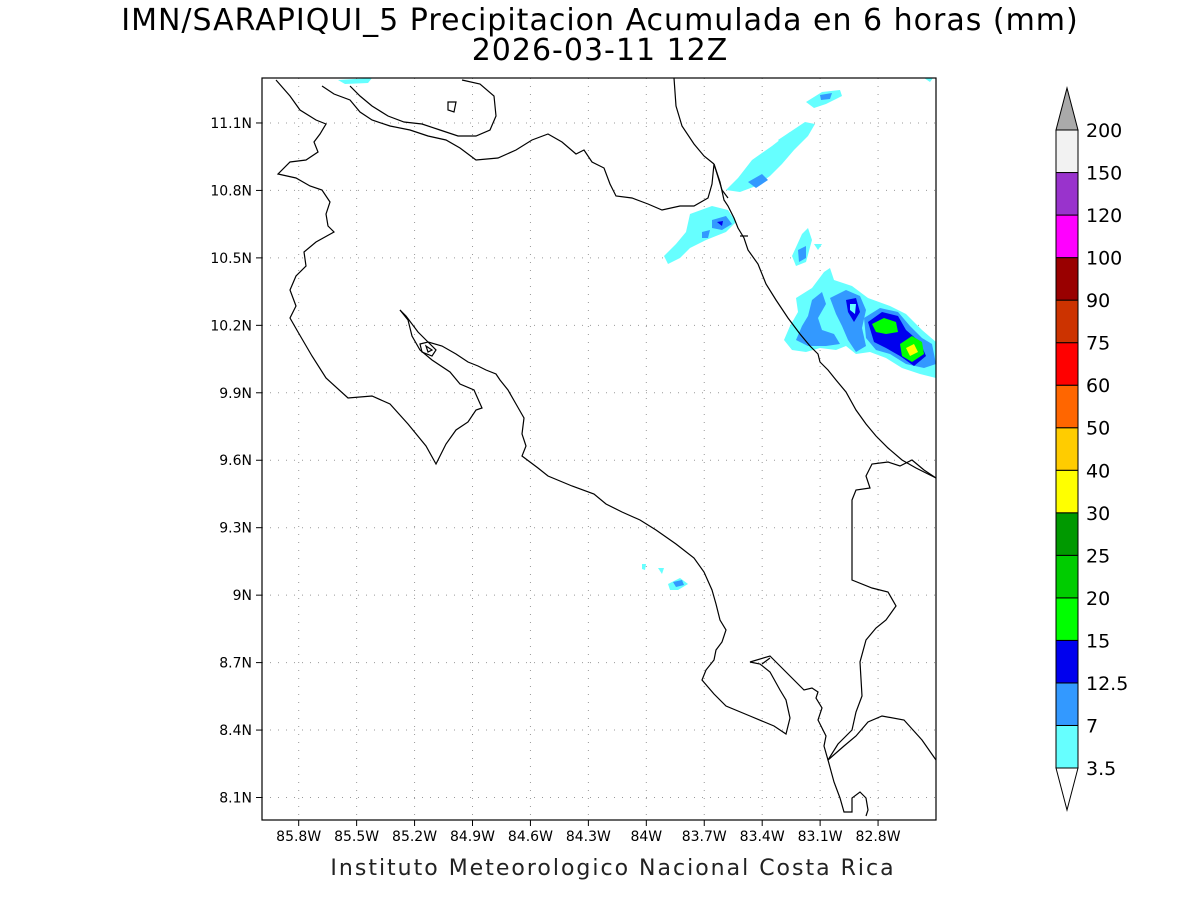 The image size is (1200, 900). Describe the element at coordinates (1098, 386) in the screenshot. I see `colorbar-label: 60` at that location.